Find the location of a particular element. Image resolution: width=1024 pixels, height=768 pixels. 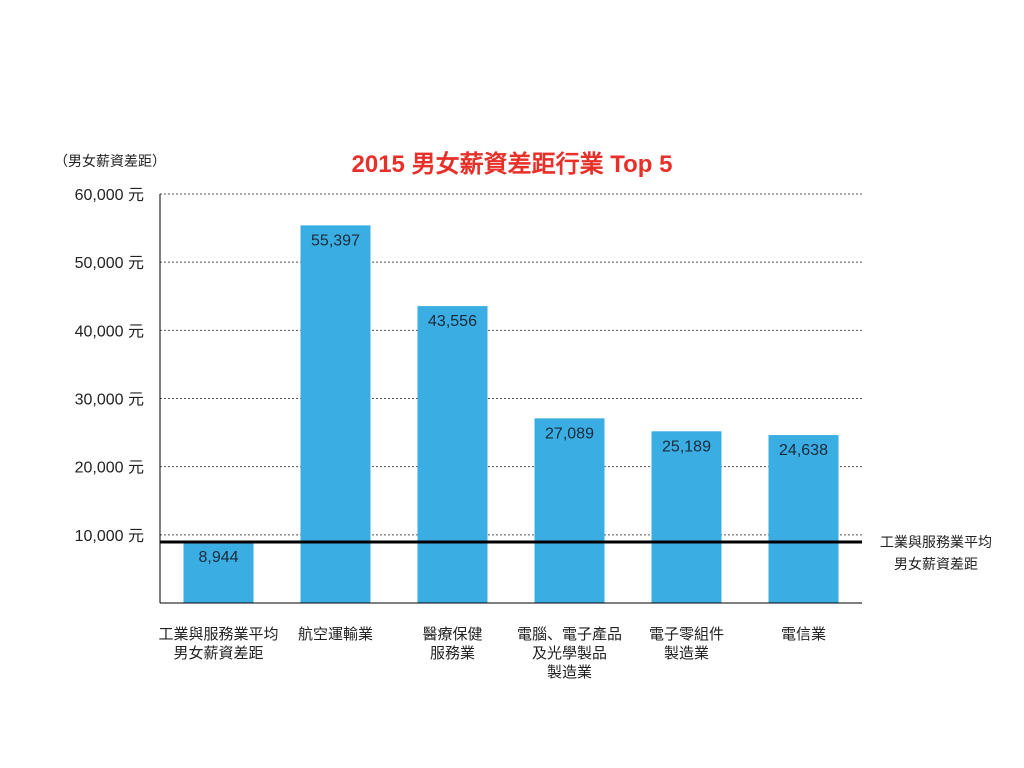

y-tick-label: 50,000 元 is located at coordinates (109, 263).